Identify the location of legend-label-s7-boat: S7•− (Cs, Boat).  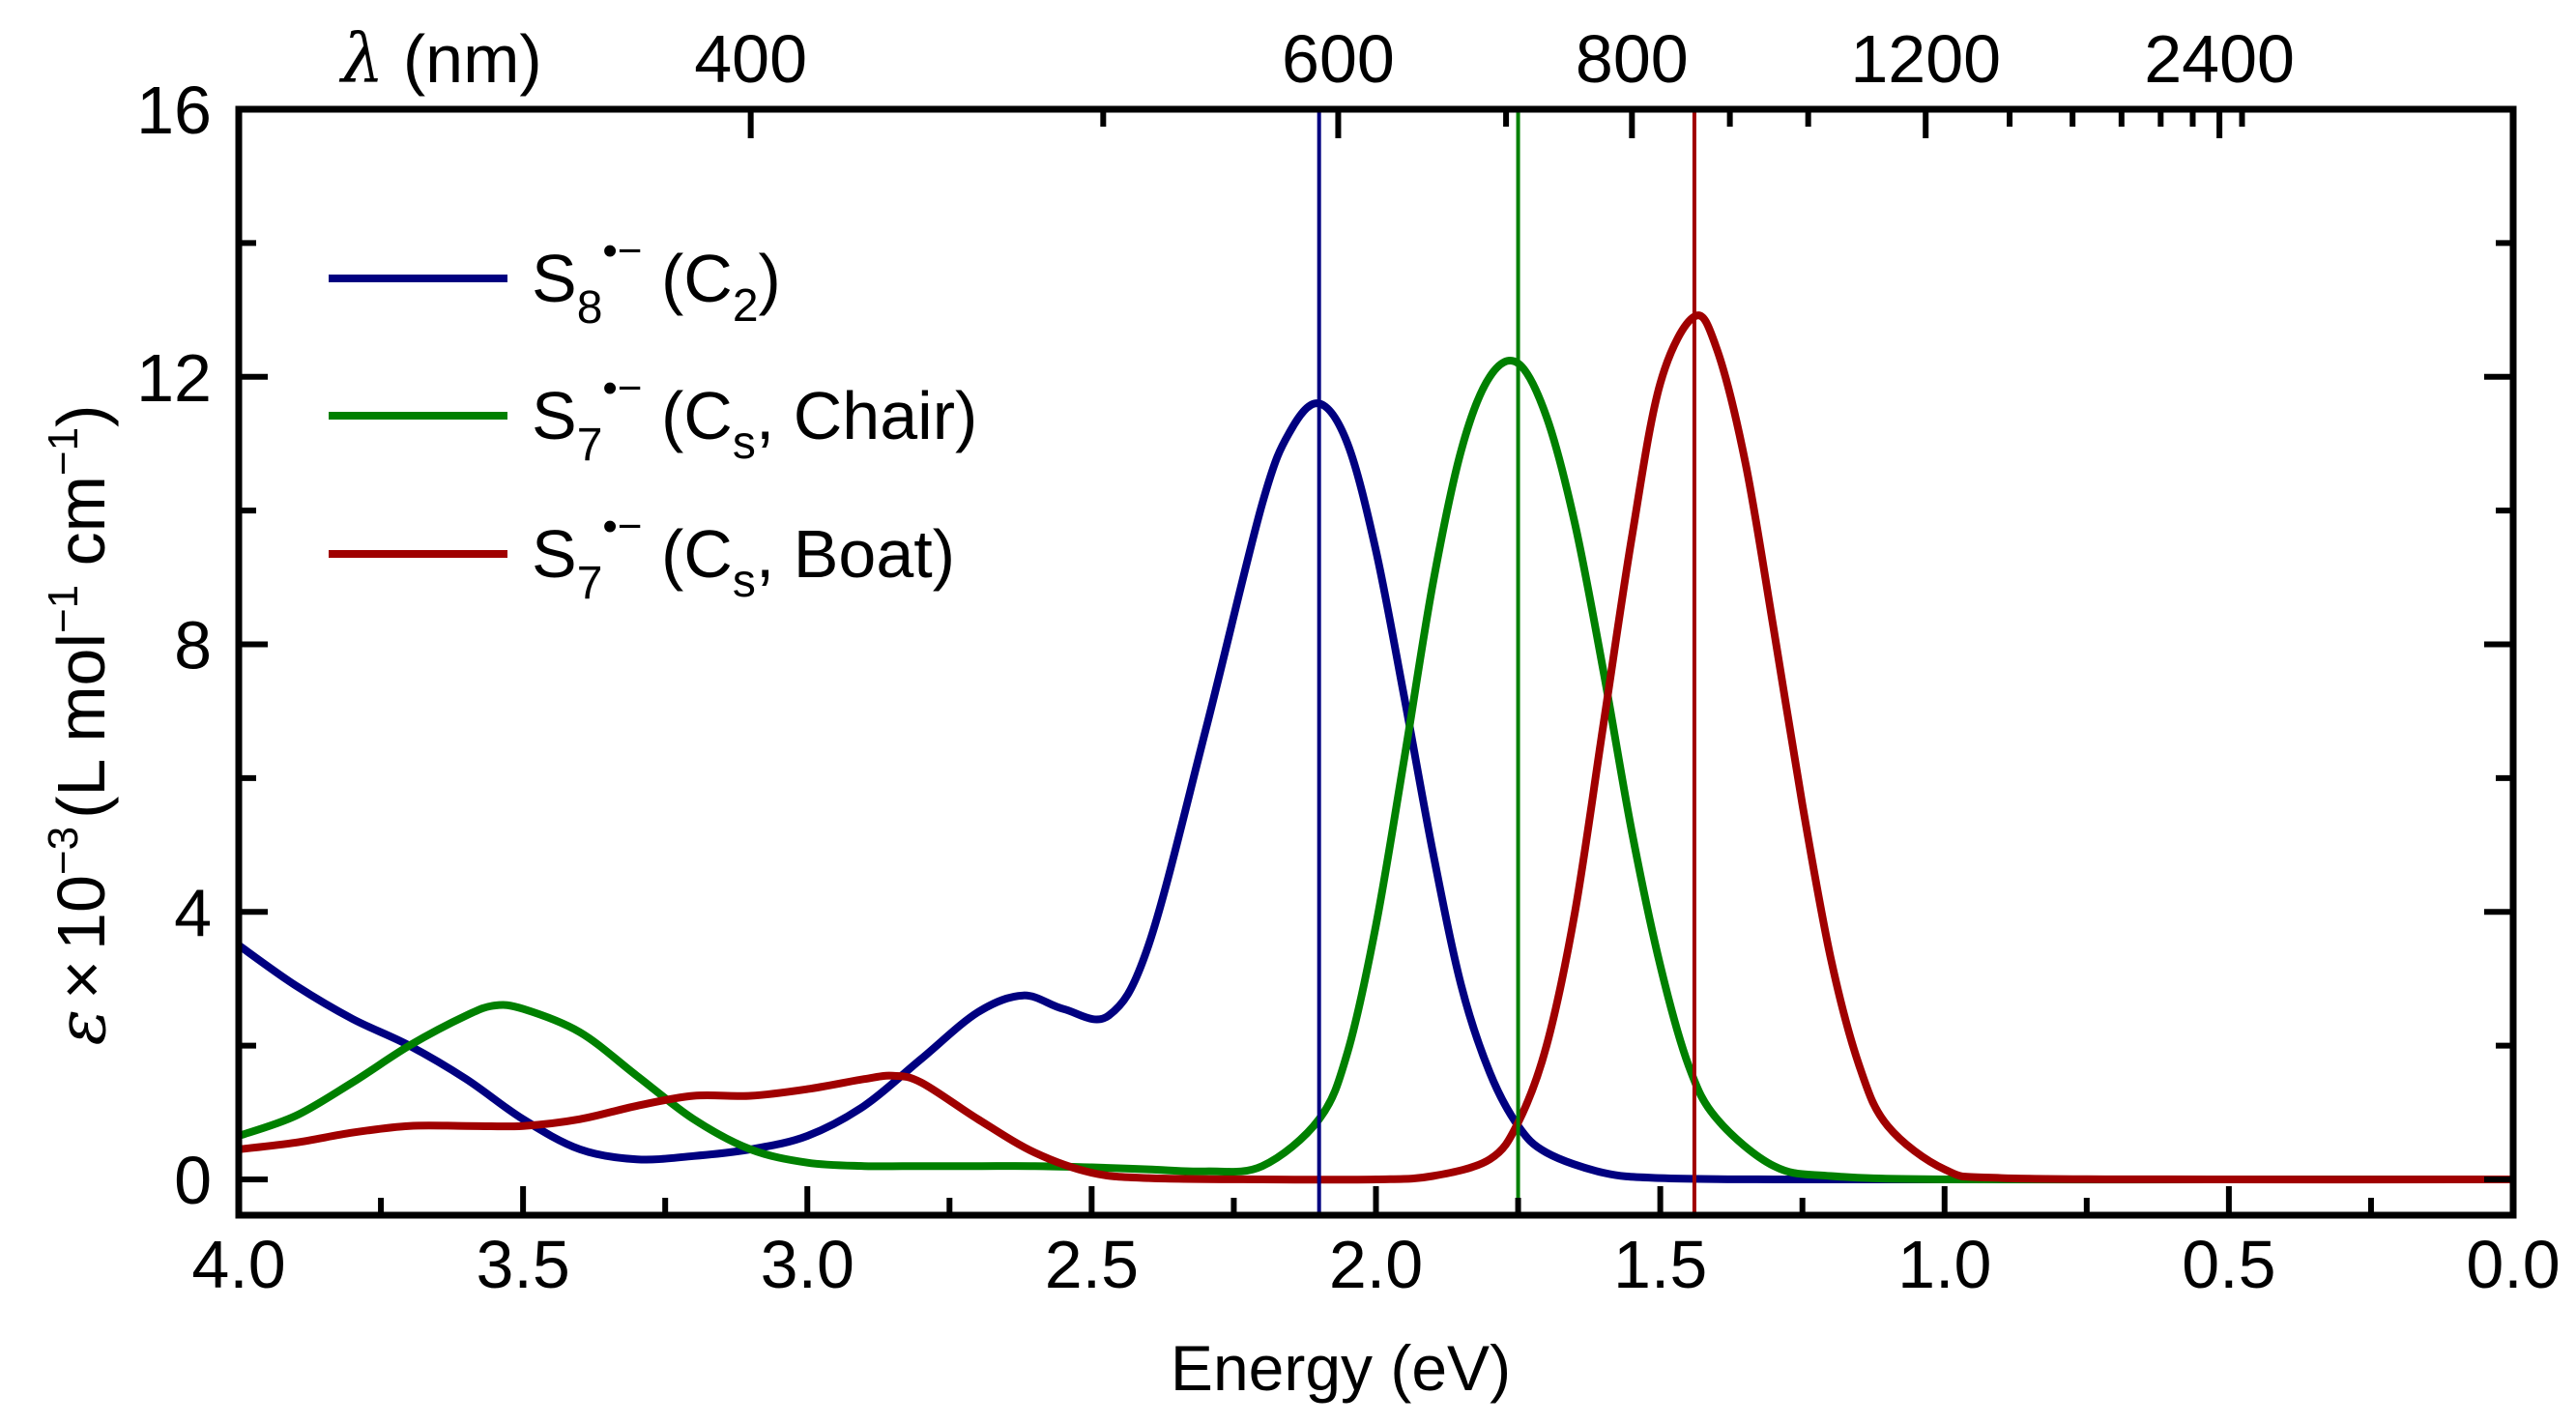
(743, 556).